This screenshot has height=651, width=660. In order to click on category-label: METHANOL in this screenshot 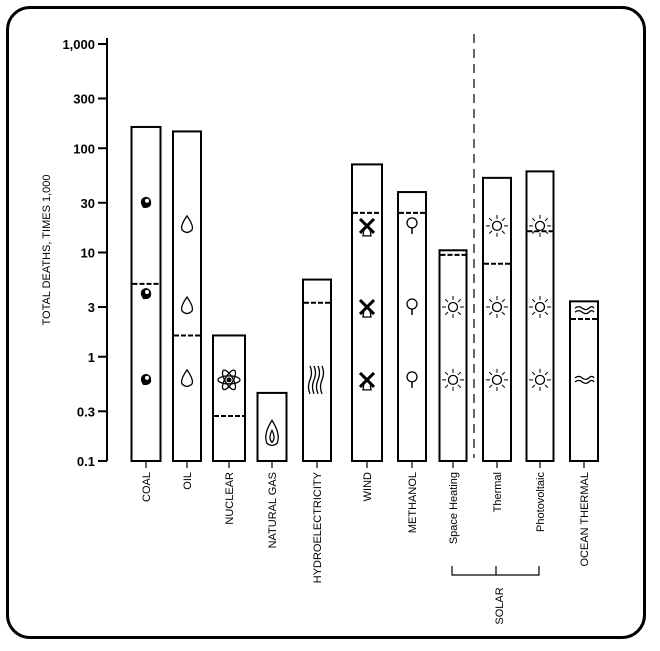, I will do `click(413, 502)`.